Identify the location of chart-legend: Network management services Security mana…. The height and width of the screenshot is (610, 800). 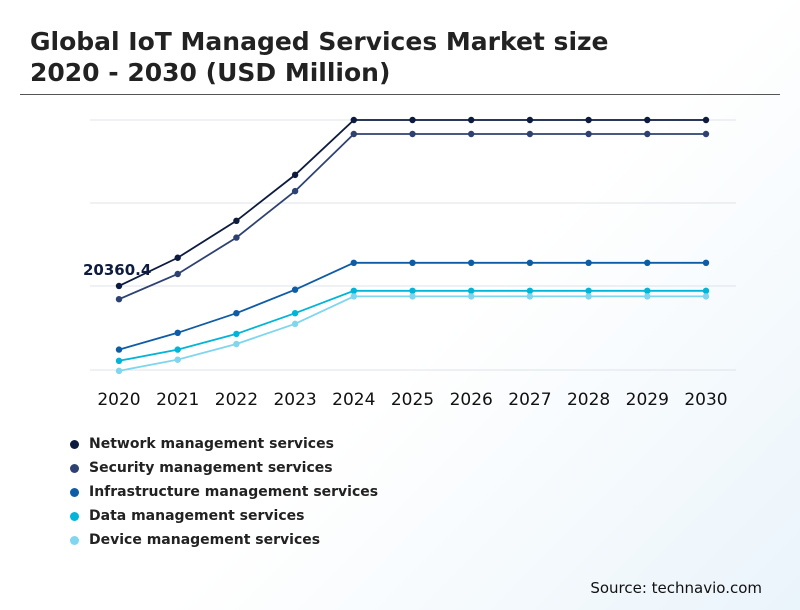
(224, 492).